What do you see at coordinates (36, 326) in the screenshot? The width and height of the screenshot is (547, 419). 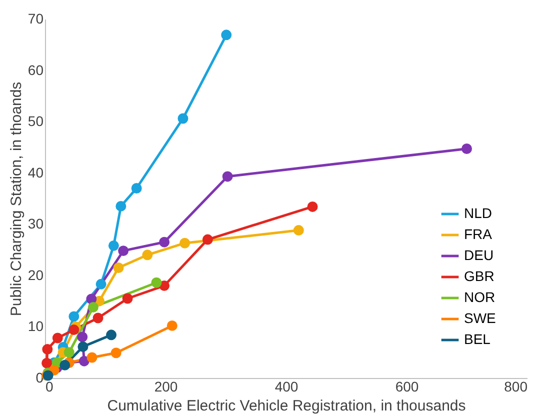 I see `y-tick-label: 10` at bounding box center [36, 326].